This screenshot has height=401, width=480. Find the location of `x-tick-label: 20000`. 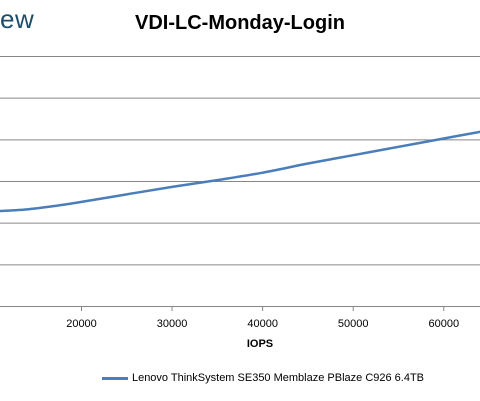

x-tick-label: 20000 is located at coordinates (81, 324).